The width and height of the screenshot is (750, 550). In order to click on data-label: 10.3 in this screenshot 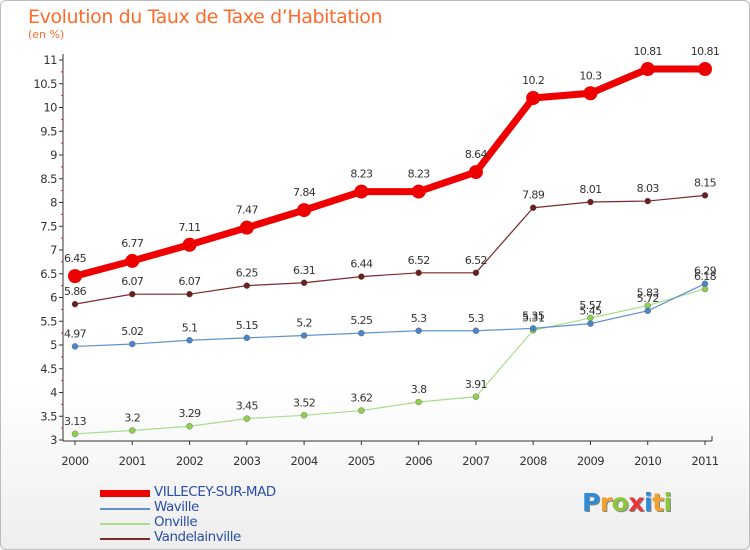, I will do `click(590, 75)`.